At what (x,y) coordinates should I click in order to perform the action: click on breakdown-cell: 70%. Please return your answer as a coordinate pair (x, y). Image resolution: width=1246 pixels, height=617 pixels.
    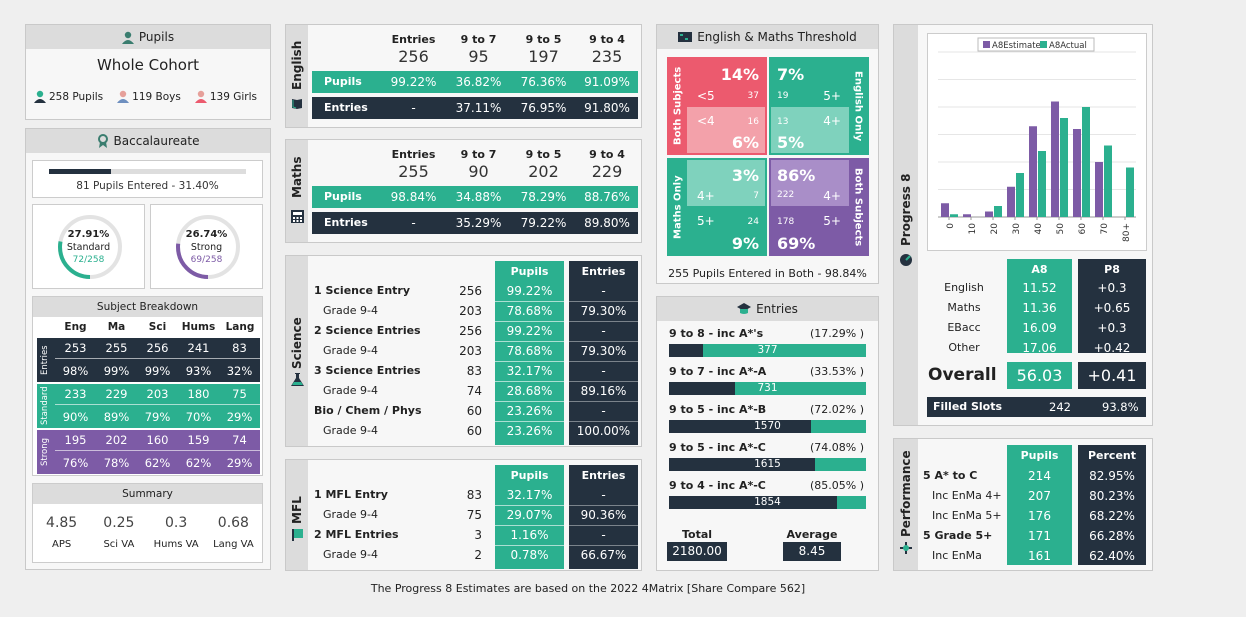
    Looking at the image, I should click on (198, 416).